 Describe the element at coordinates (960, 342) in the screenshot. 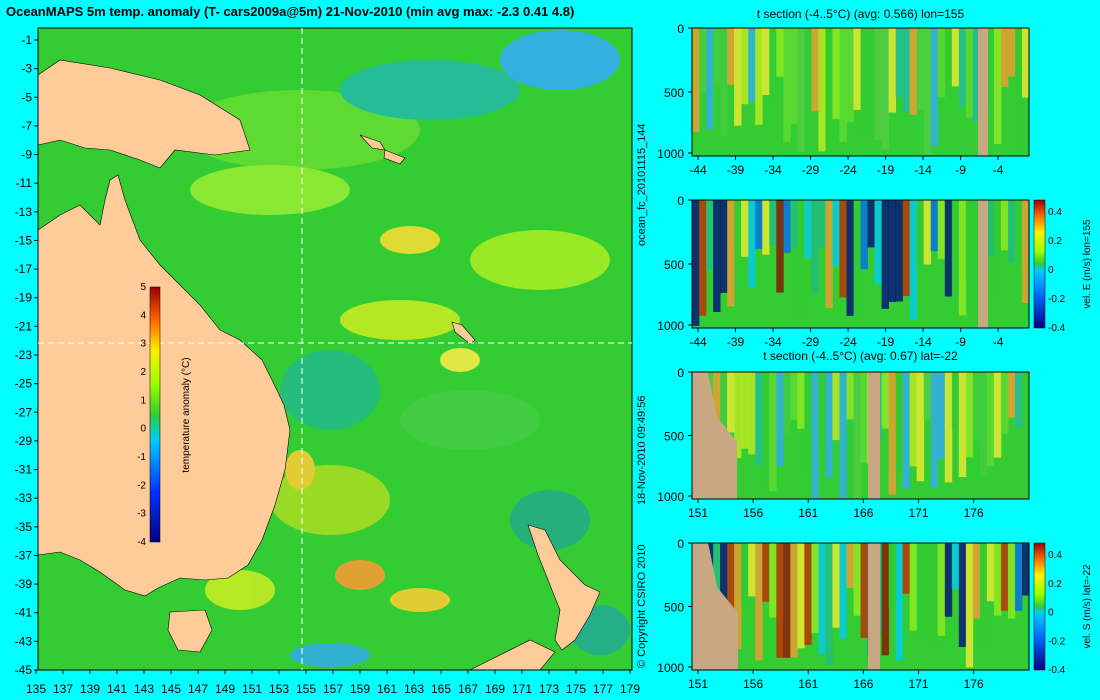

I see `section-x-tick-label: -9` at that location.